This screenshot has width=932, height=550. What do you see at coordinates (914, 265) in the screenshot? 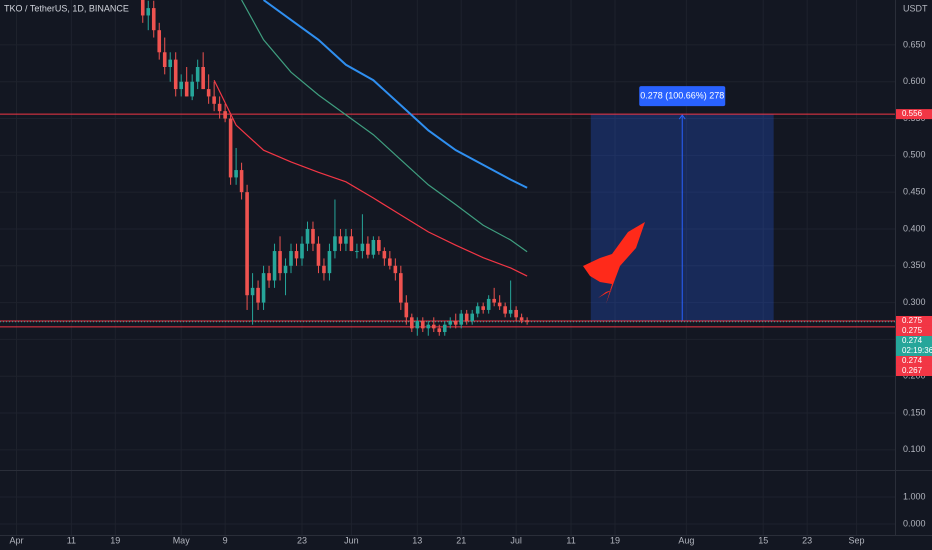
I see `y-tick-label: 0.350` at bounding box center [914, 265].